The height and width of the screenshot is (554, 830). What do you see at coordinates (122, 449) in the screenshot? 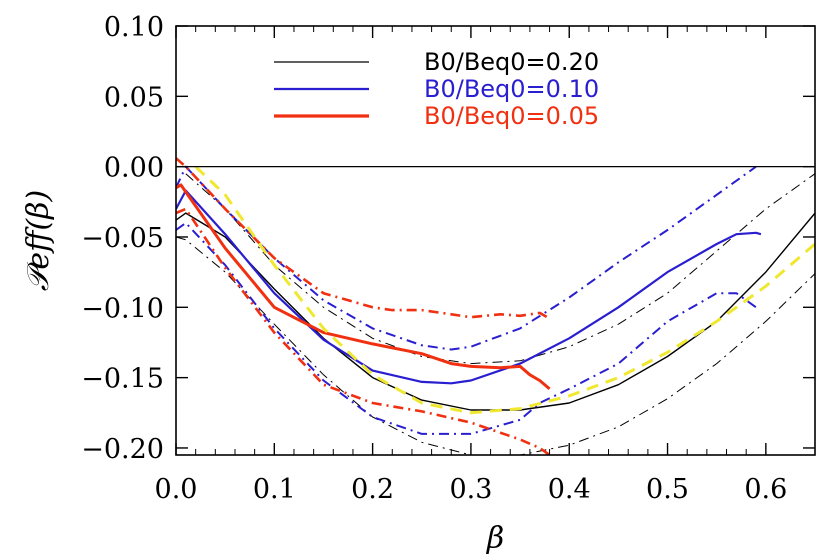
I see `y-tick-label: −0.20` at bounding box center [122, 449].